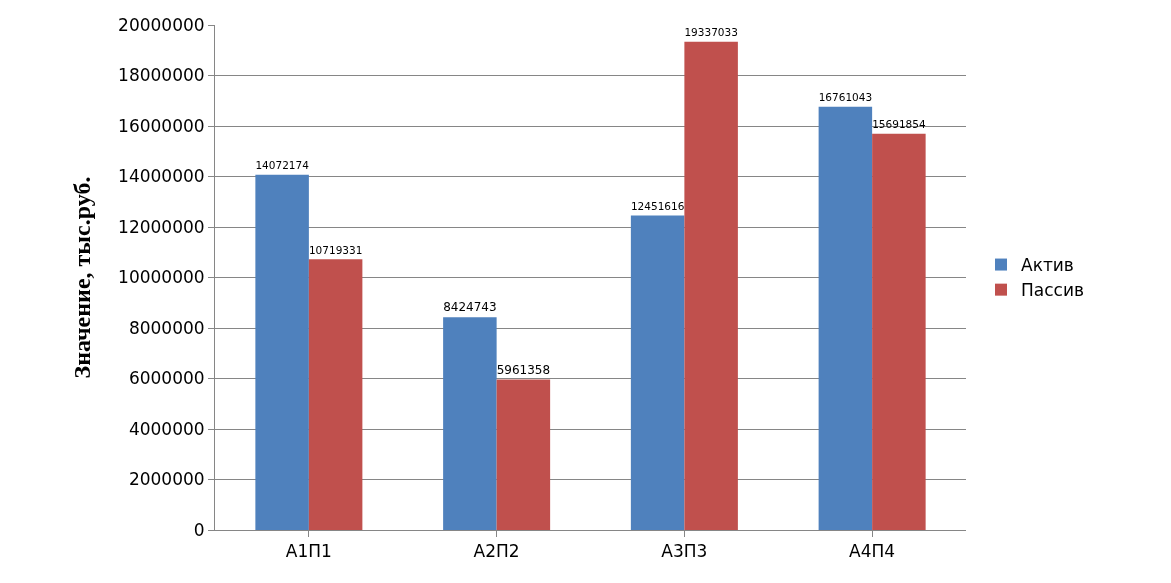 This screenshot has width=1171, height=583. Describe the element at coordinates (496, 551) in the screenshot. I see `x-tick-label: А2П2` at that location.